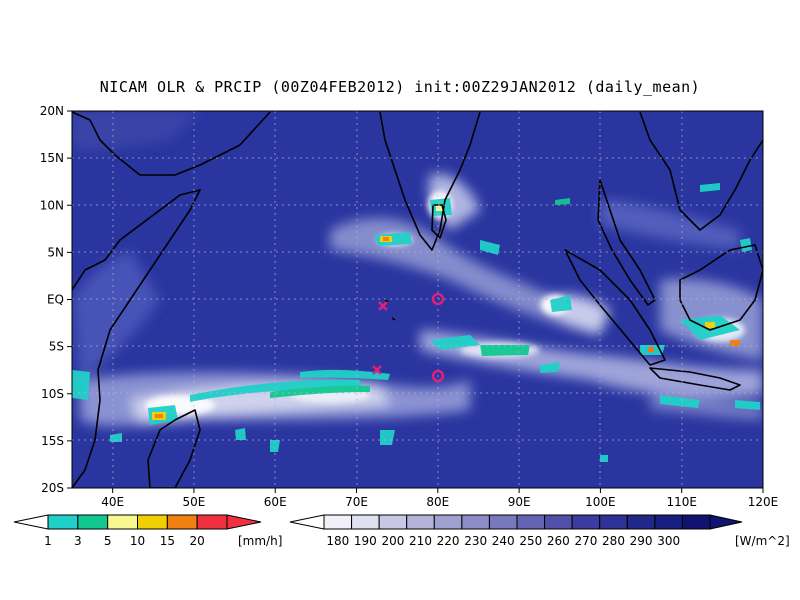 The height and width of the screenshot is (600, 800). What do you see at coordinates (260, 541) in the screenshot?
I see `precip-legend-unit: [mm/h]` at bounding box center [260, 541].